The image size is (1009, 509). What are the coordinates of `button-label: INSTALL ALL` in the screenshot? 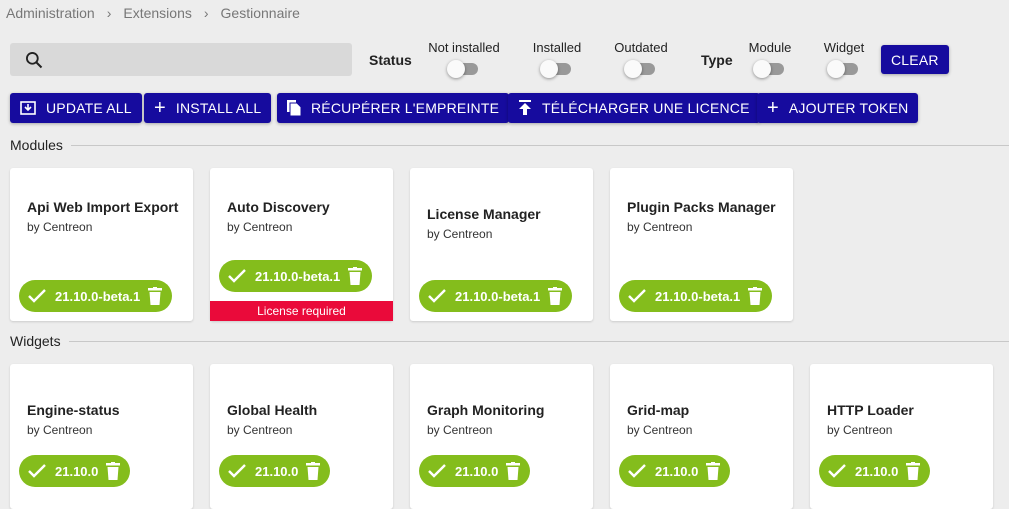 It's located at (218, 108).